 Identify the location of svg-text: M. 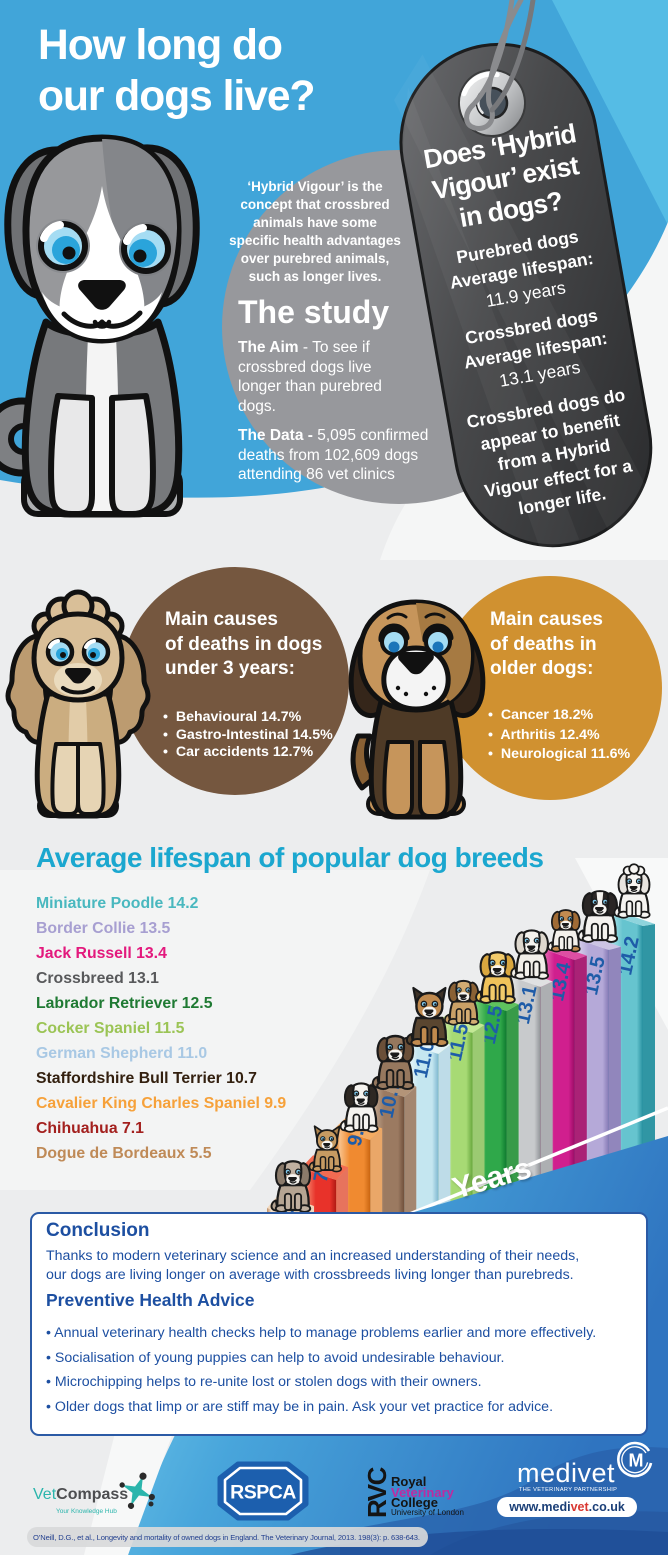
(636, 1461).